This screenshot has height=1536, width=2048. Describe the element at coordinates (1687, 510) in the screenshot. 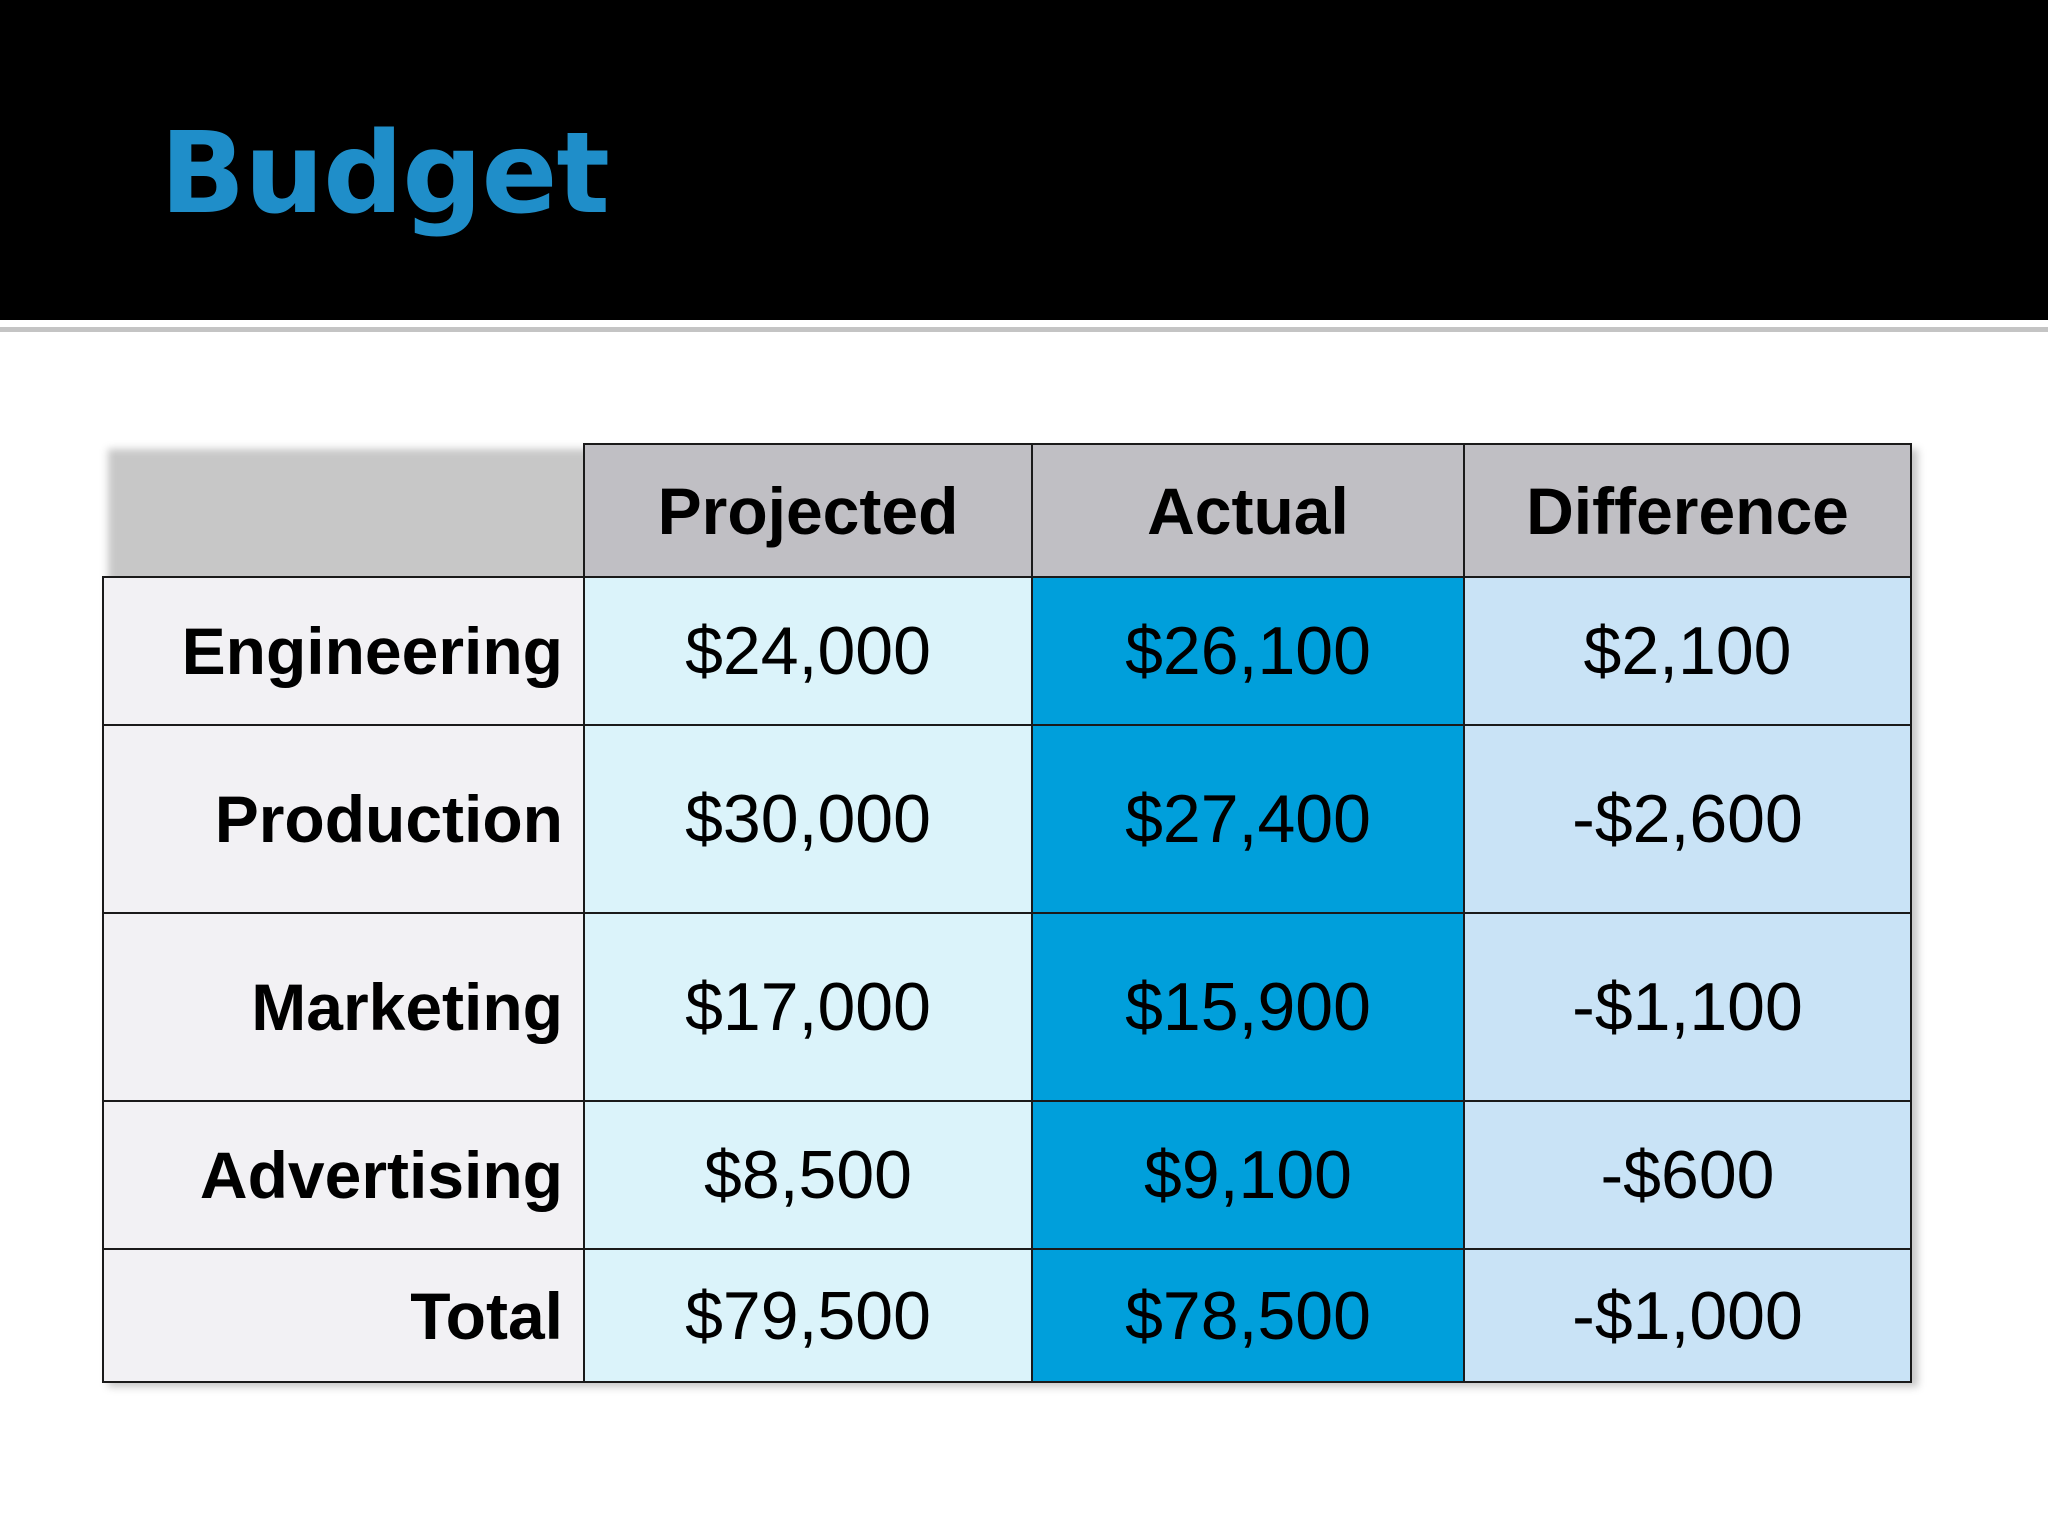

I see `header-difference: Difference` at that location.